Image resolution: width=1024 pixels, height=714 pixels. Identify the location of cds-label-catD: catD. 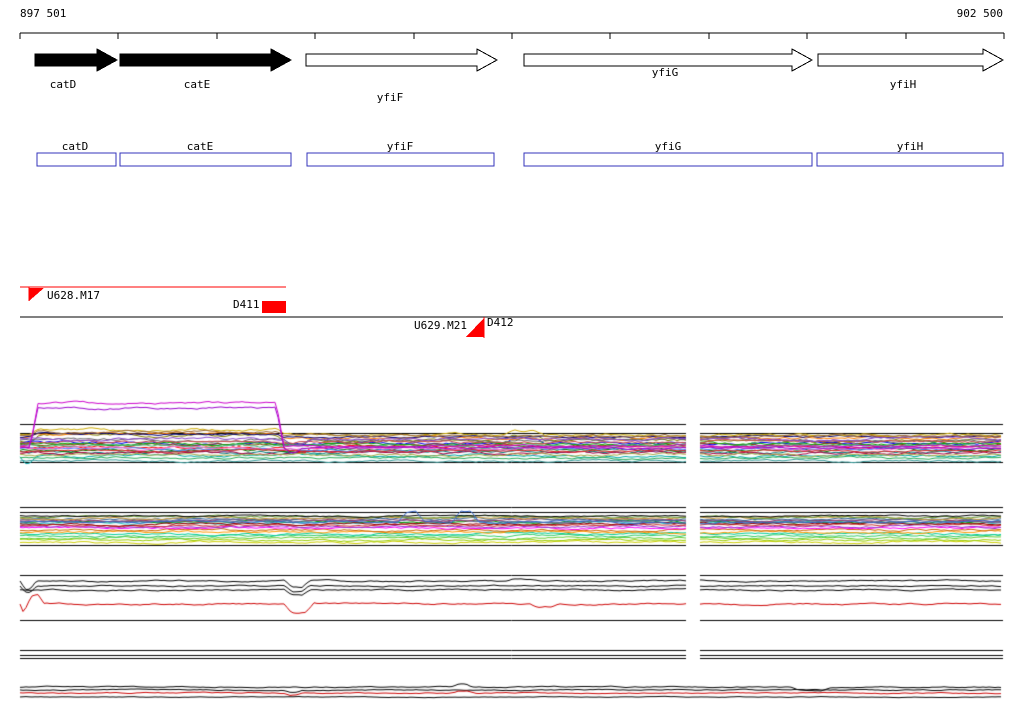
(75, 146).